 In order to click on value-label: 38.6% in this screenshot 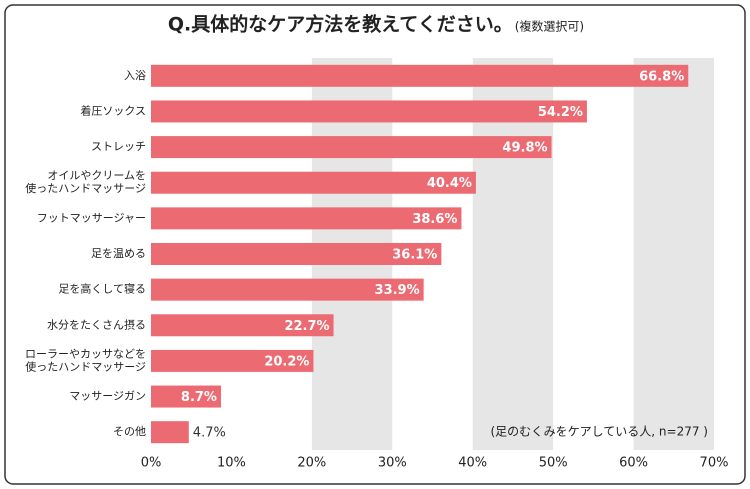, I will do `click(434, 219)`.